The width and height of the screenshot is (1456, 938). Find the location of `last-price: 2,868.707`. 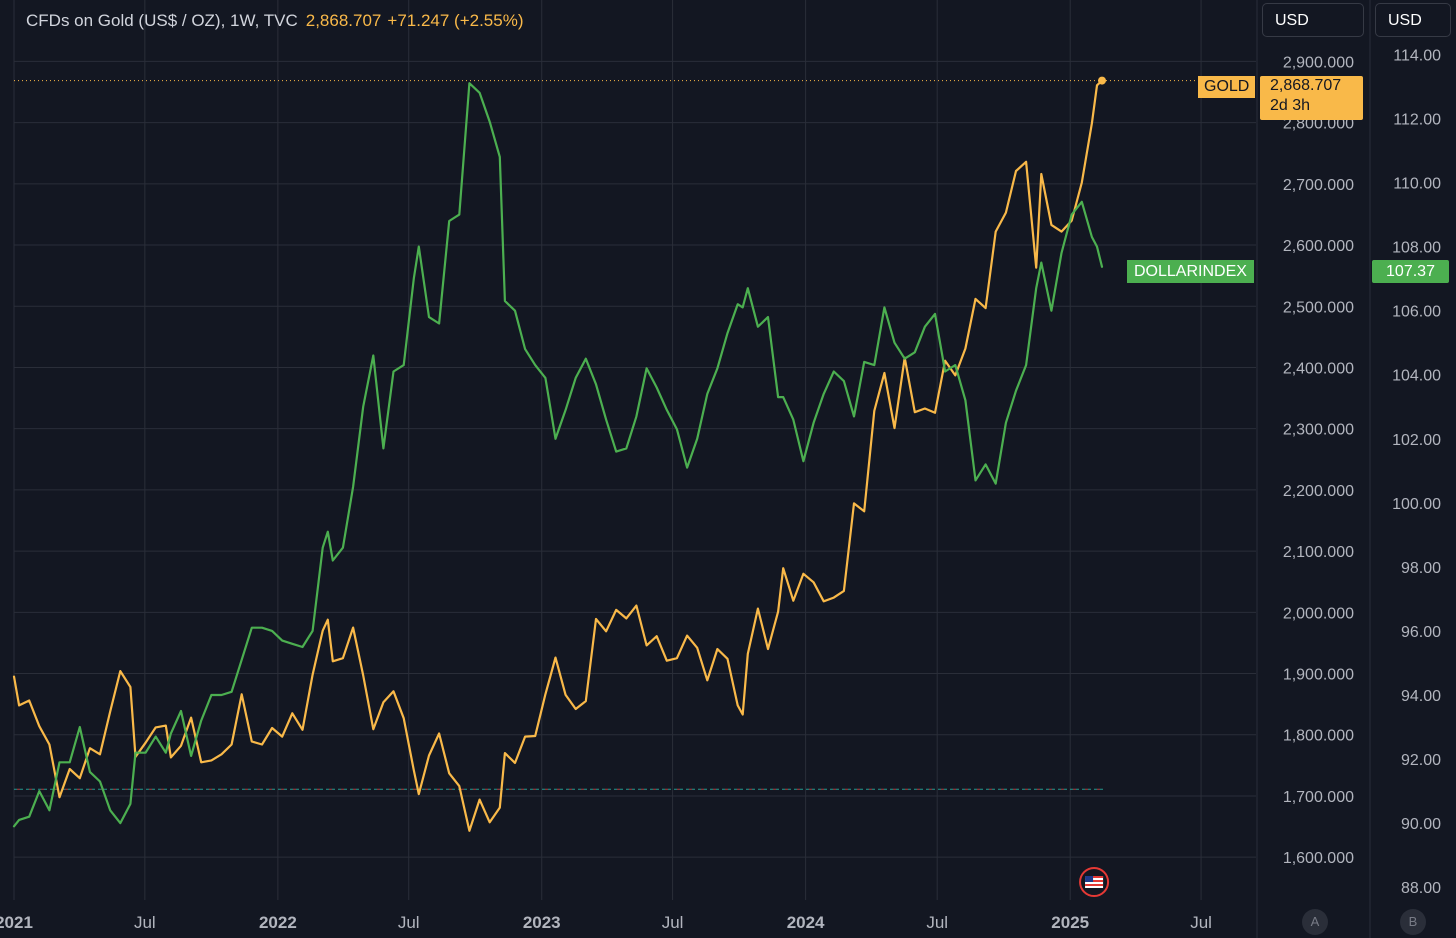

last-price: 2,868.707 is located at coordinates (343, 20).